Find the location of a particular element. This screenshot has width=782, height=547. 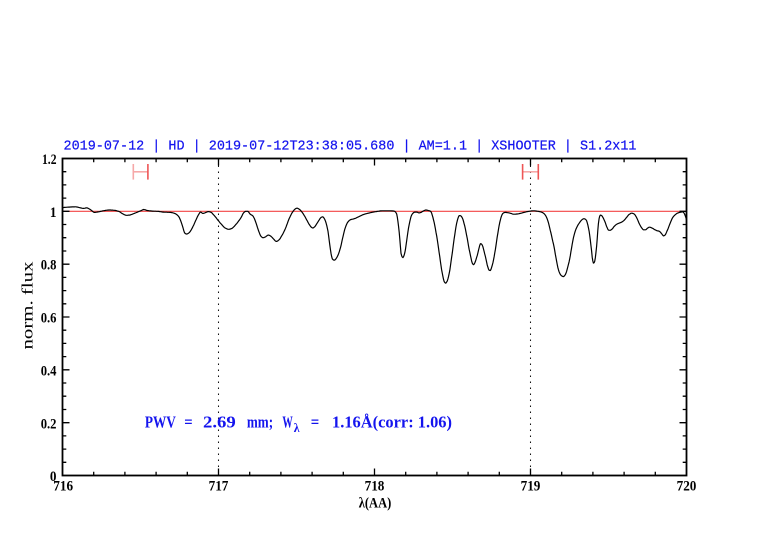

svg-text: 0.2 is located at coordinates (49, 424).